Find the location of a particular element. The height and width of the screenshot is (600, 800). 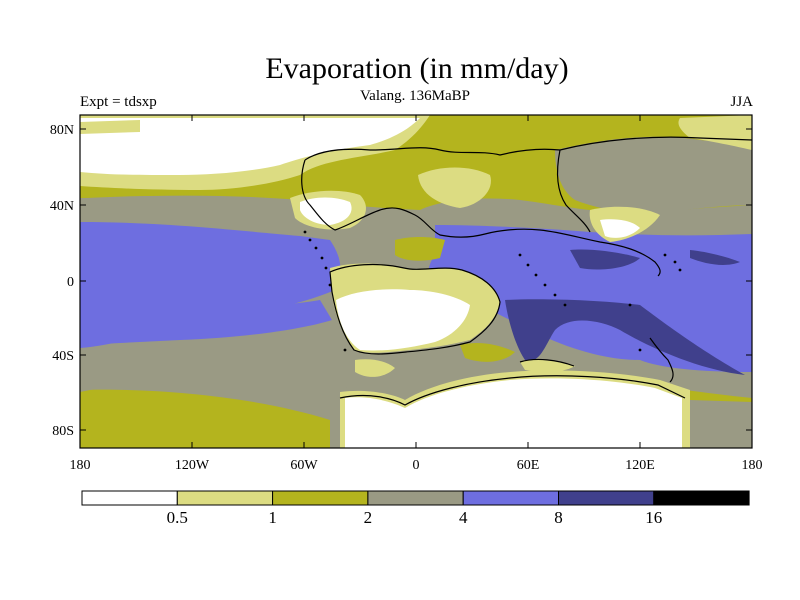

lat-label: 40N is located at coordinates (62, 206).